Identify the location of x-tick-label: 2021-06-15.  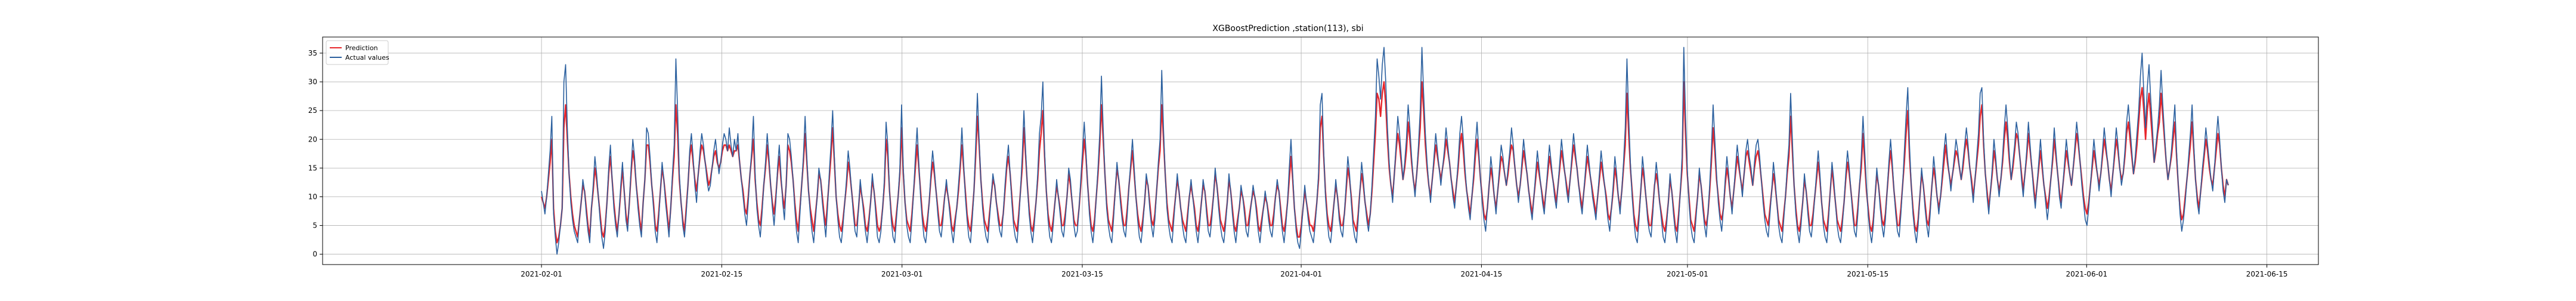
(2267, 274).